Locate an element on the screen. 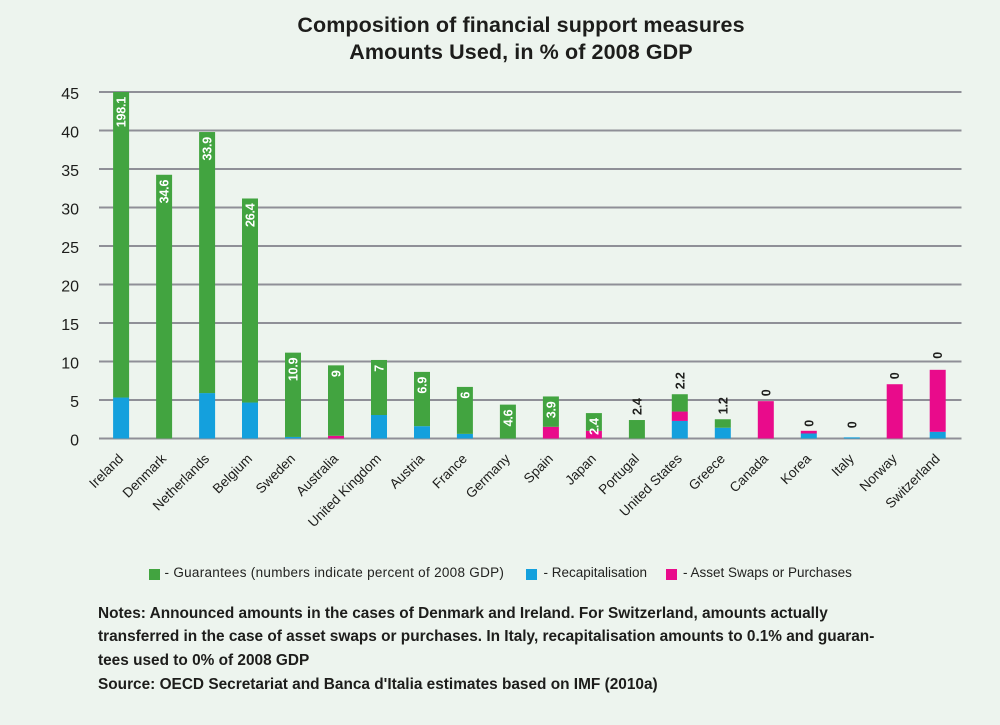 The image size is (1000, 725). svg-text: United Kingdom is located at coordinates (344, 490).